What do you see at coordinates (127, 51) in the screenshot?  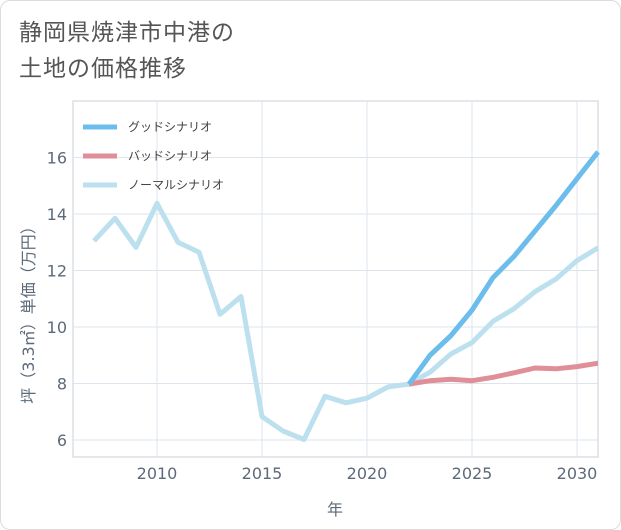 I see `chart-title: 静岡県焼津市中港の 土地の価格推移` at bounding box center [127, 51].